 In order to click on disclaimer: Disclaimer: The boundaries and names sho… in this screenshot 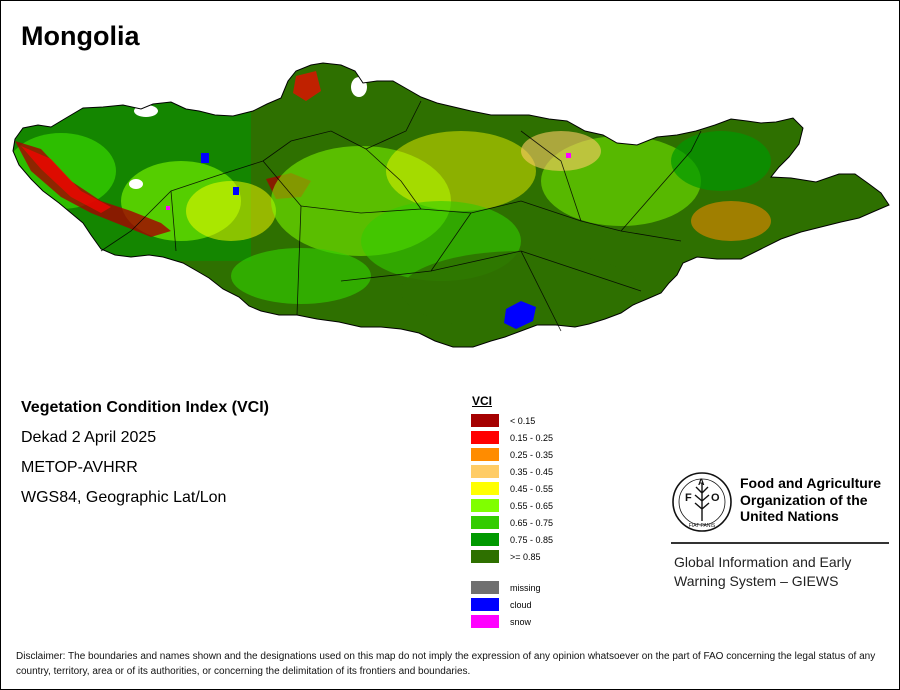, I will do `click(446, 664)`.